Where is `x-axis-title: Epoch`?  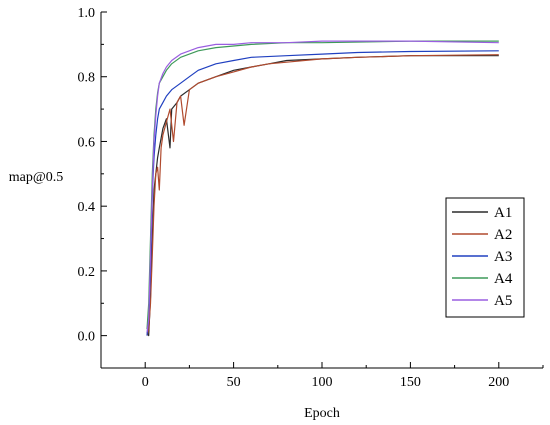 x-axis-title: Epoch is located at coordinates (322, 413).